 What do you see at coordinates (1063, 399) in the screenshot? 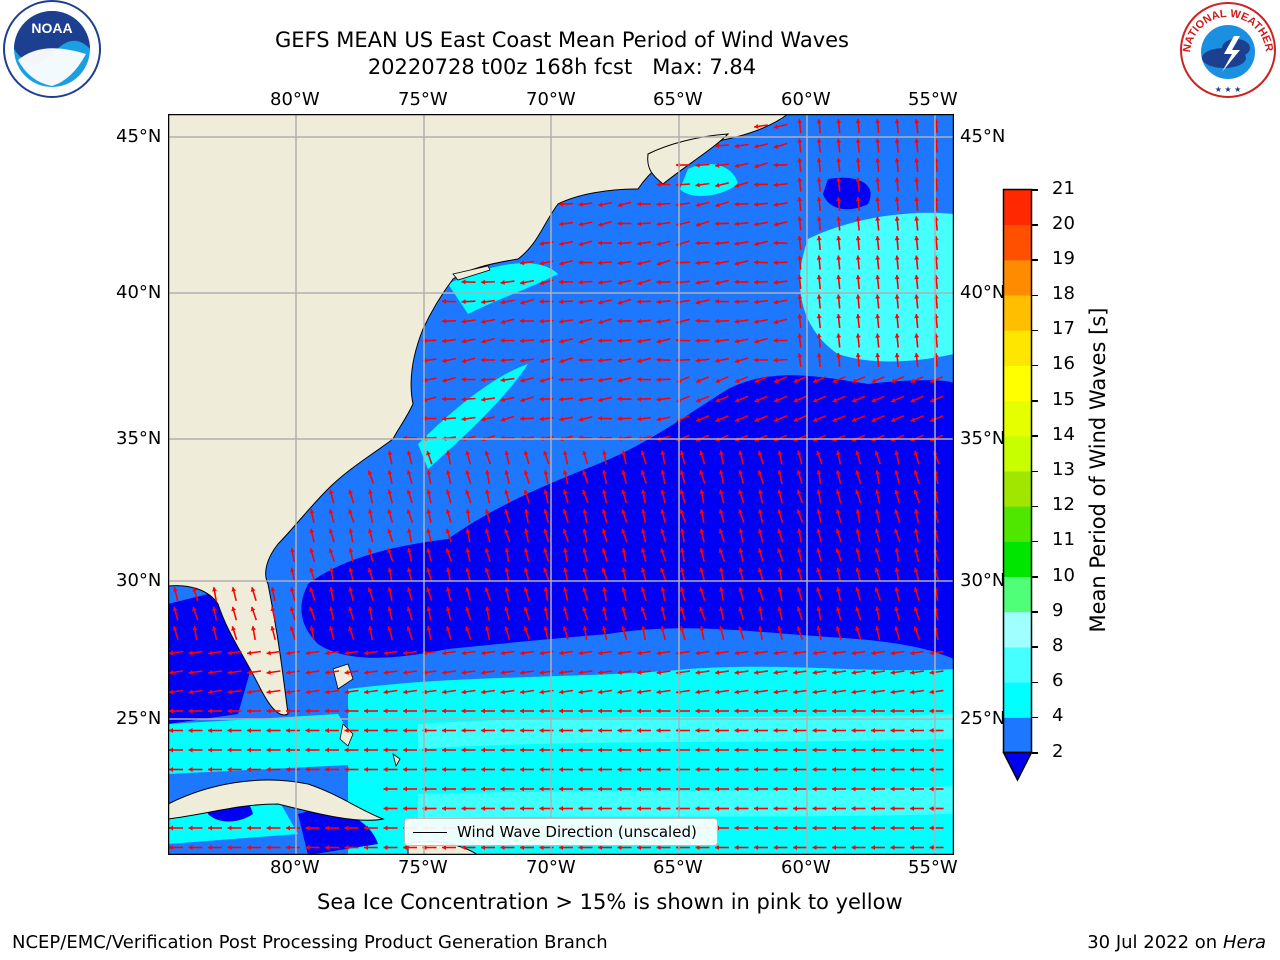
I see `colorbar-tick-label: 15` at bounding box center [1063, 399].